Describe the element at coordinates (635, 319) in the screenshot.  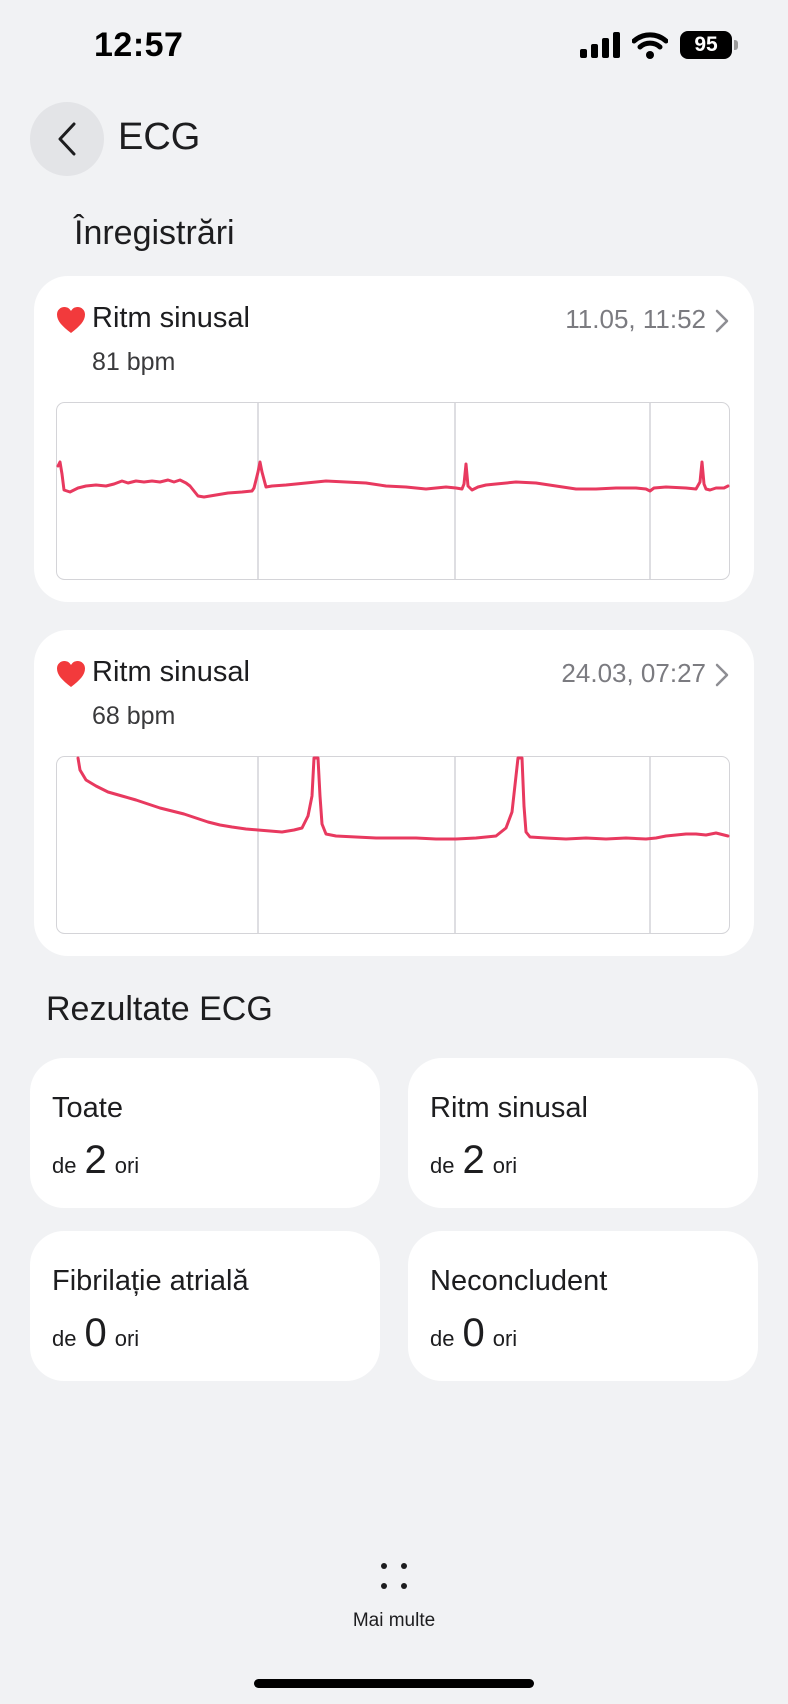
I see `record-datetime: 11.05, 11:52` at that location.